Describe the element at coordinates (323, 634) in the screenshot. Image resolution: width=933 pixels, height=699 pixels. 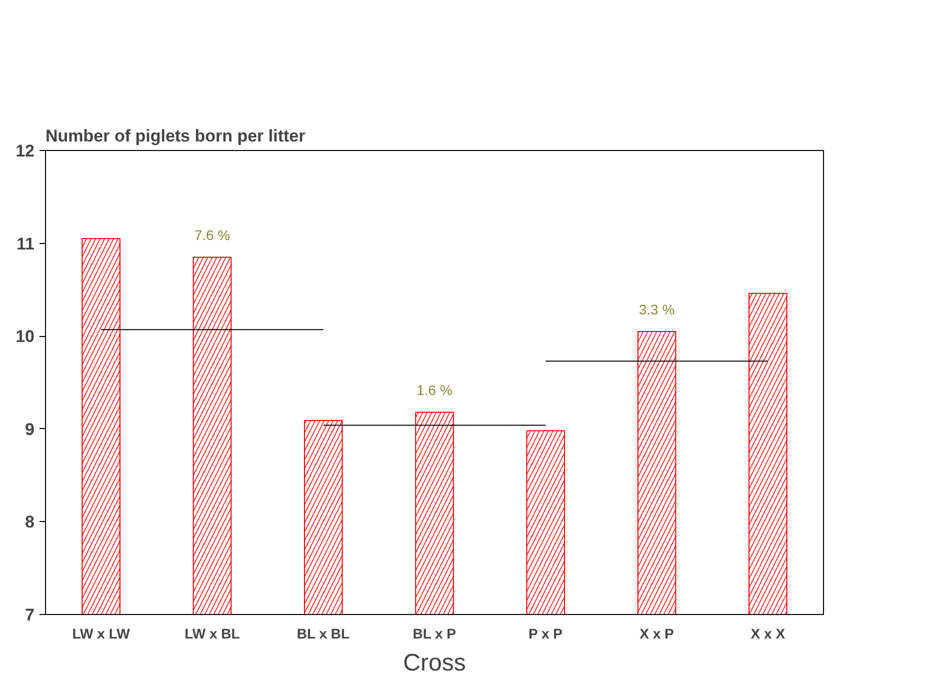
I see `x-tick-label: BL x BL` at that location.